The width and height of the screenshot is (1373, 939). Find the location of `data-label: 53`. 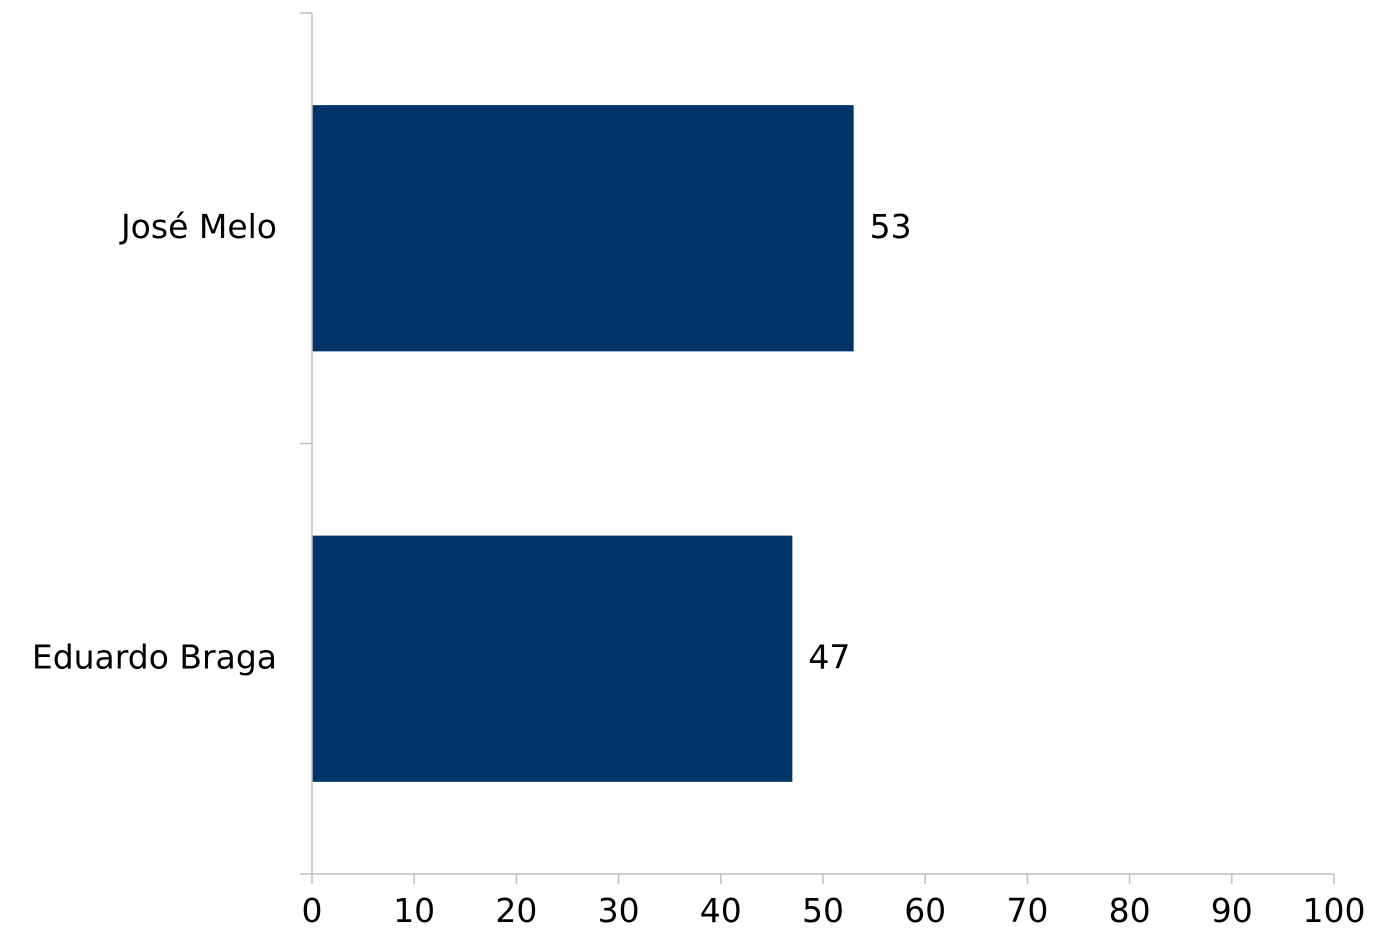

data-label: 53 is located at coordinates (891, 226).